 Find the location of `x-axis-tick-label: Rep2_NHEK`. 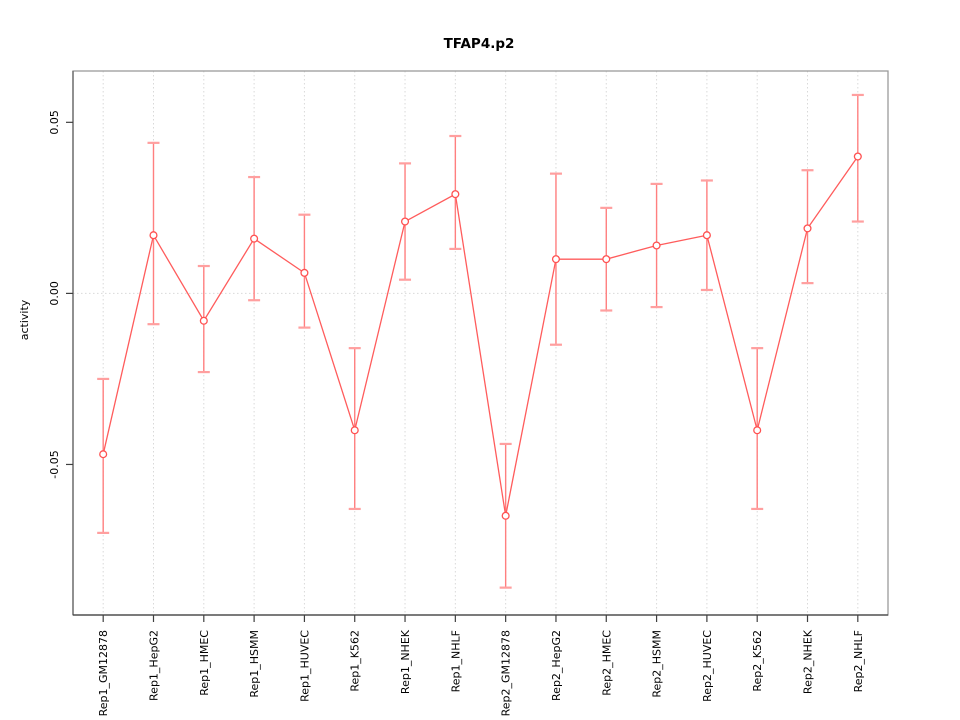

x-axis-tick-label: Rep2_NHEK is located at coordinates (808, 661).